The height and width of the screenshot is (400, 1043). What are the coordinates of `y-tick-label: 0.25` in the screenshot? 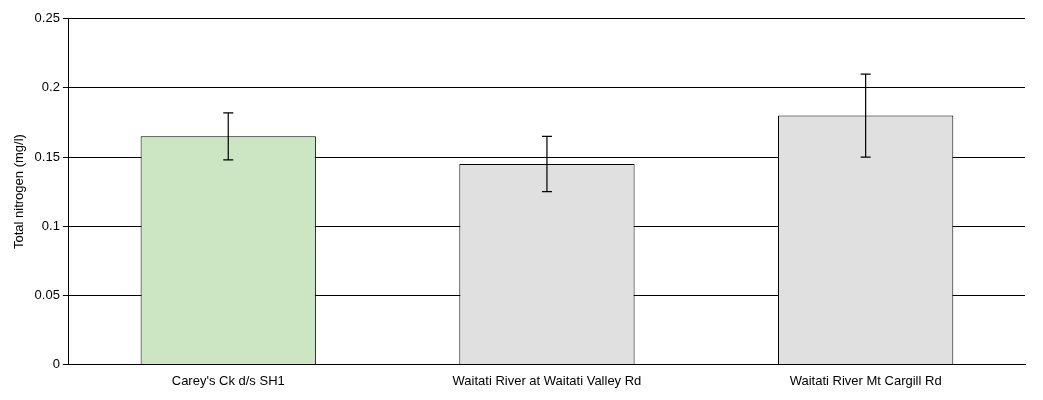 It's located at (47, 18).